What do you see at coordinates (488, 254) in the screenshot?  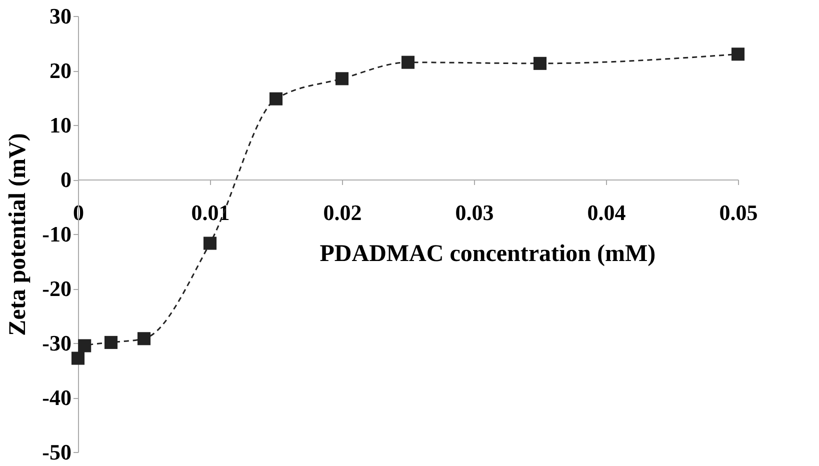 I see `x-axis-title: PDADMAC concentration (mM)` at bounding box center [488, 254].